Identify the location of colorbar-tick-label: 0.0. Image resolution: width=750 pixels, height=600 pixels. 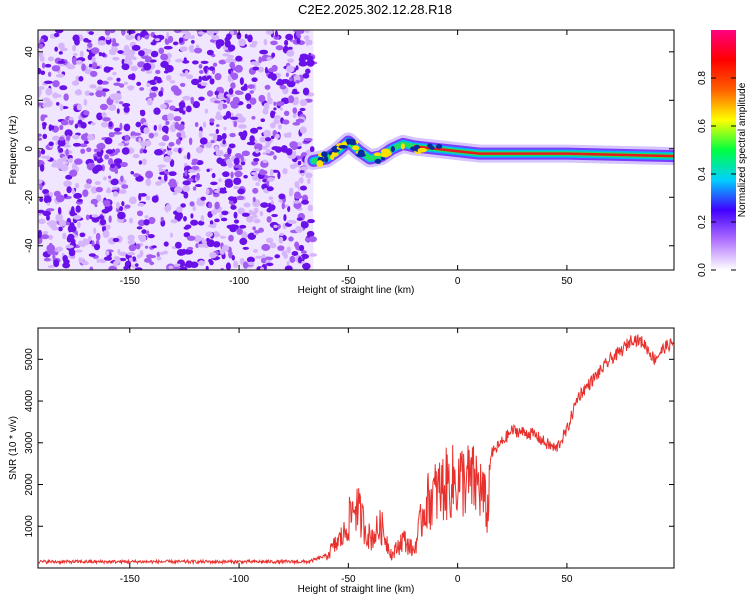
(702, 270).